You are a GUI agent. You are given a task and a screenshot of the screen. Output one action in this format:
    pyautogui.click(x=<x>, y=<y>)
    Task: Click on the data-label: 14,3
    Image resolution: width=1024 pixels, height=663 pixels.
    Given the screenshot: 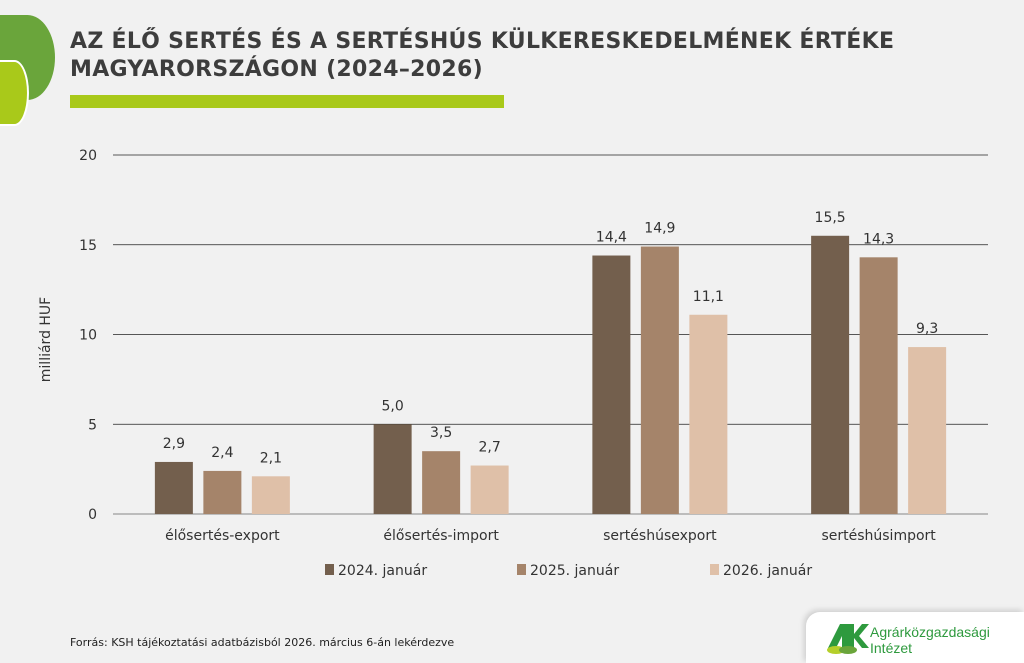 What is the action you would take?
    pyautogui.click(x=878, y=239)
    